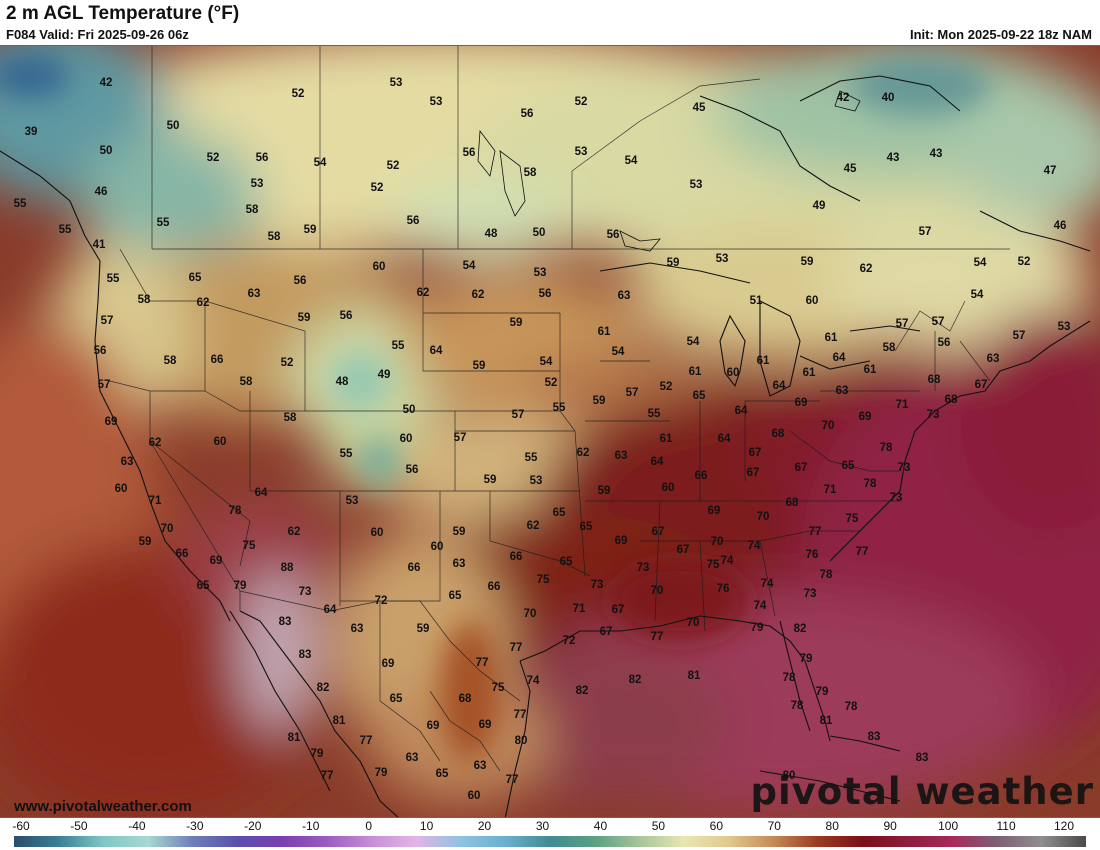  What do you see at coordinates (922, 791) in the screenshot?
I see `pivotal-weather-logo: pivotal weather` at bounding box center [922, 791].